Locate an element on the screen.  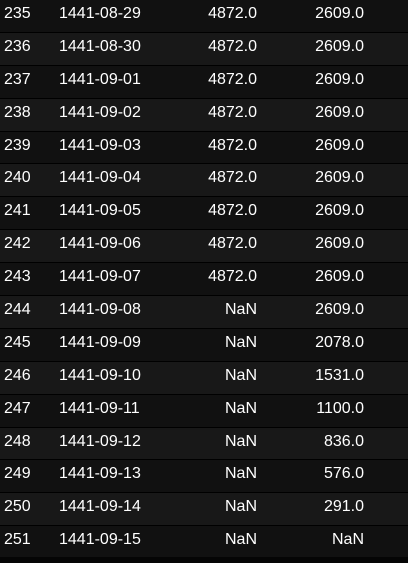
row-index: 241 is located at coordinates (17, 211).